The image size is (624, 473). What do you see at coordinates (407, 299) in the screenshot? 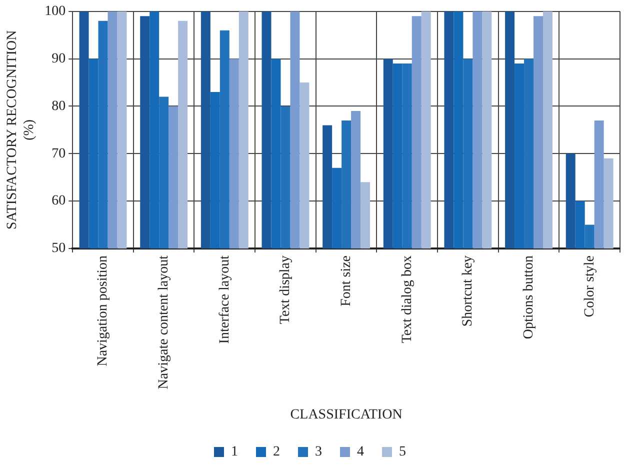
I see `x-tick-label: Text dialog box` at bounding box center [407, 299].